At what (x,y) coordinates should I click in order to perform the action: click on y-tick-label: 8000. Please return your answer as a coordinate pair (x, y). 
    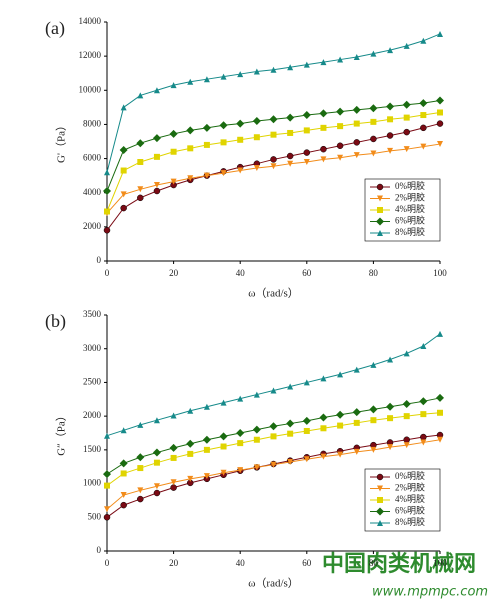
    Looking at the image, I should click on (92, 123).